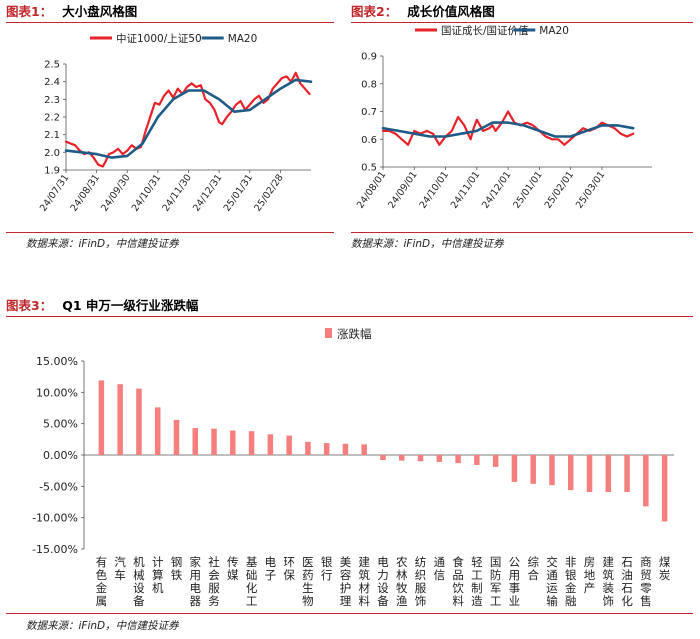 The width and height of the screenshot is (700, 639). What do you see at coordinates (383, 581) in the screenshot?
I see `chart3-category-label: 电力设备` at bounding box center [383, 581].